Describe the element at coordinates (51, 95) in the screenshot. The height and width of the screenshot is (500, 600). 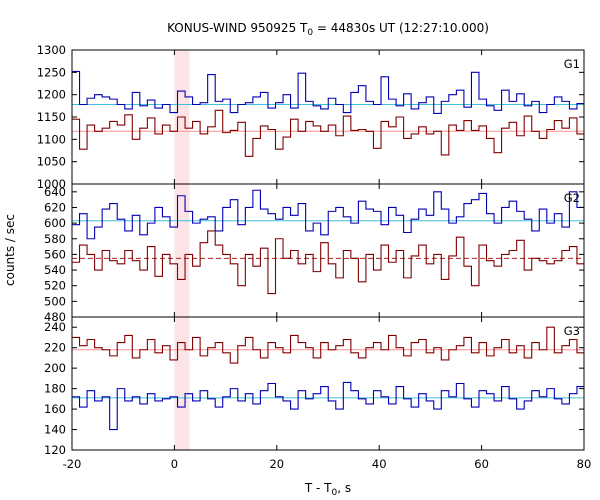
I see `panel-g1-ytick-label: 1200` at that location.